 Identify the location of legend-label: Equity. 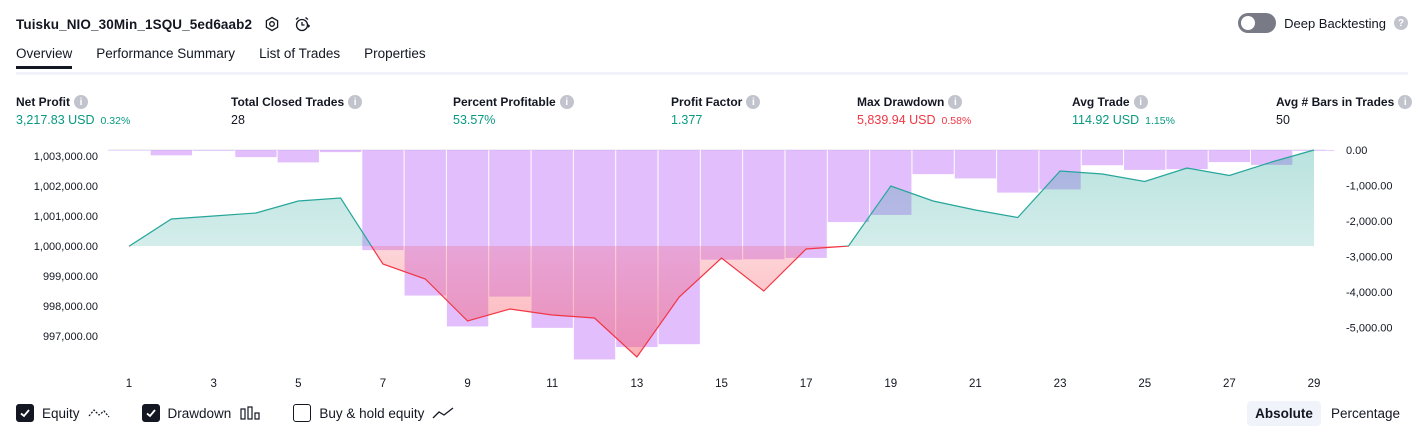
(61, 413).